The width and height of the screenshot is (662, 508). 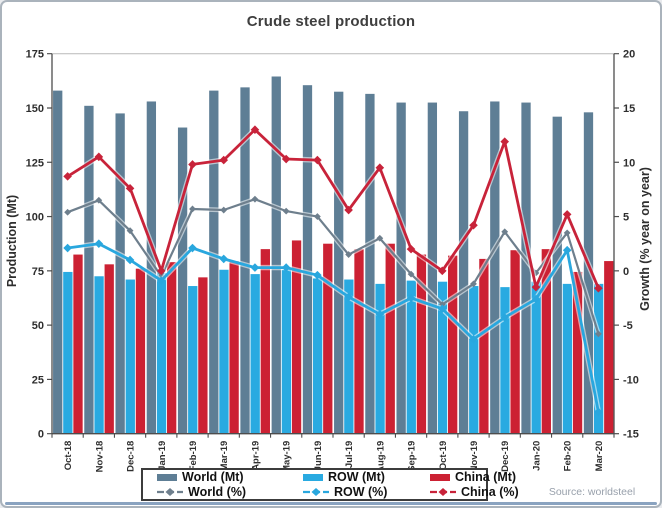 I want to click on legend-label: ROW (%), so click(x=361, y=492).